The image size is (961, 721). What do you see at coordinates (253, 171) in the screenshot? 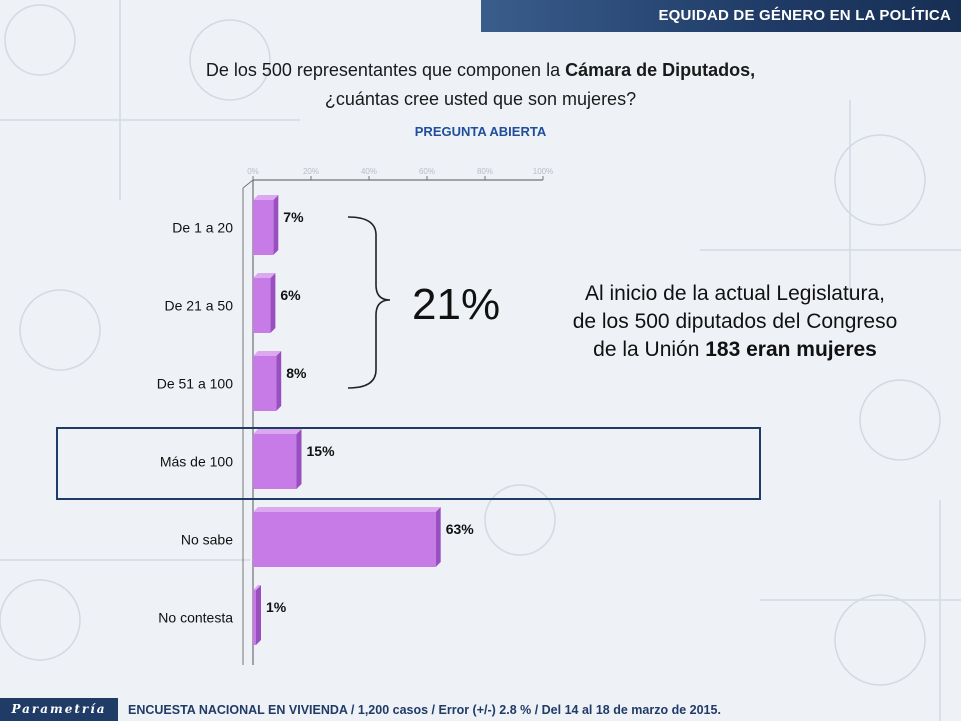
I see `x-tick-label: 0%` at bounding box center [253, 171].